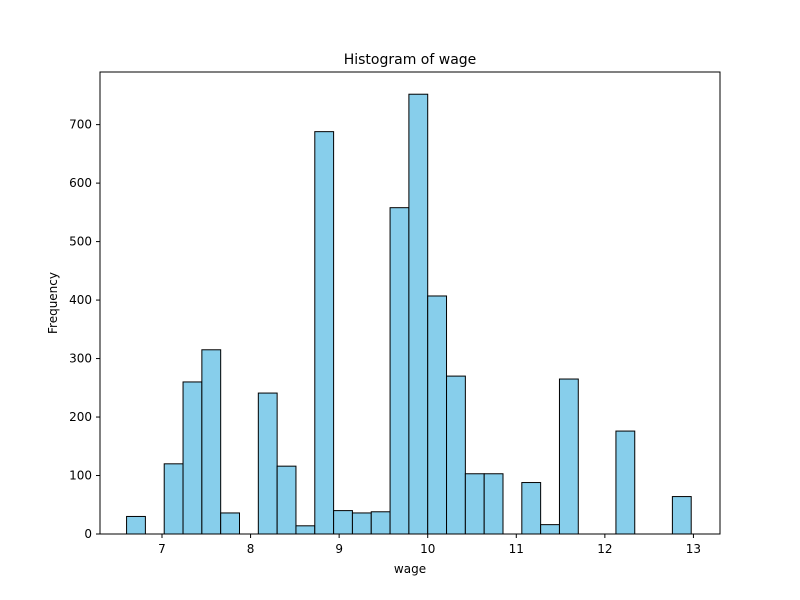  I want to click on y-tick-label: 500, so click(80, 242).